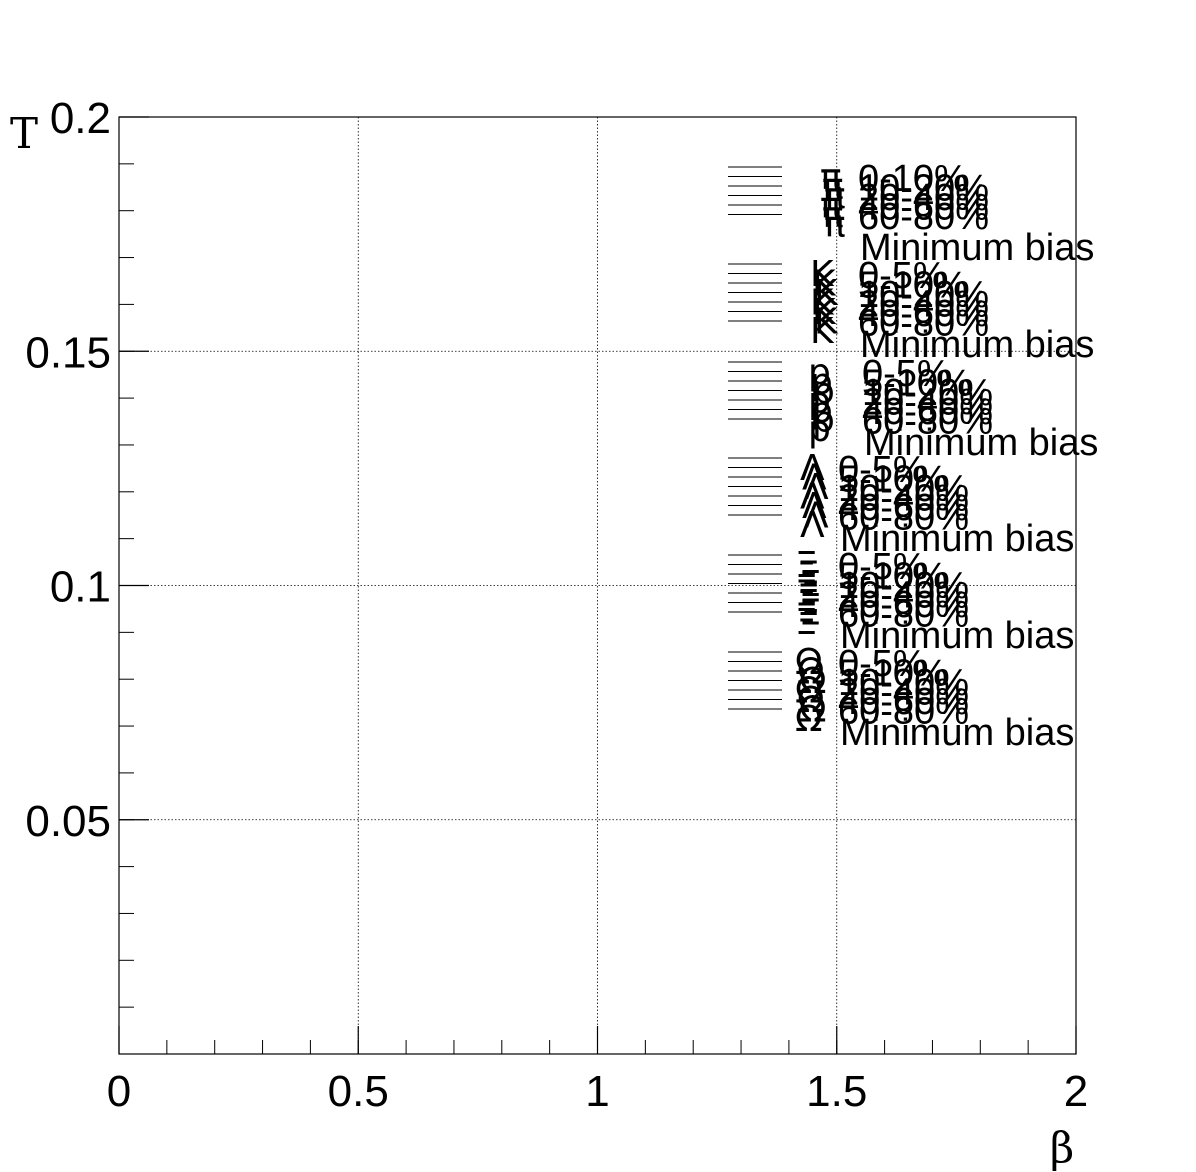 Image resolution: width=1196 pixels, height=1172 pixels. I want to click on legend-entry-label: 0-10%, so click(913, 179).